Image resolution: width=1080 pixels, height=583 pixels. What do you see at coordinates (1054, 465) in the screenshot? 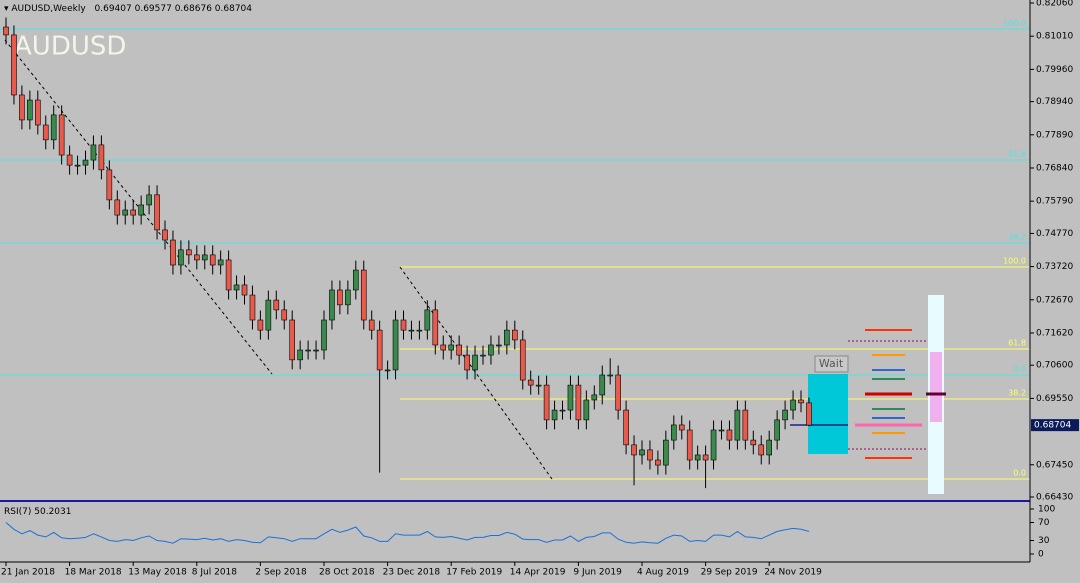
I see `y-tick-label: 0.67450` at bounding box center [1054, 465].